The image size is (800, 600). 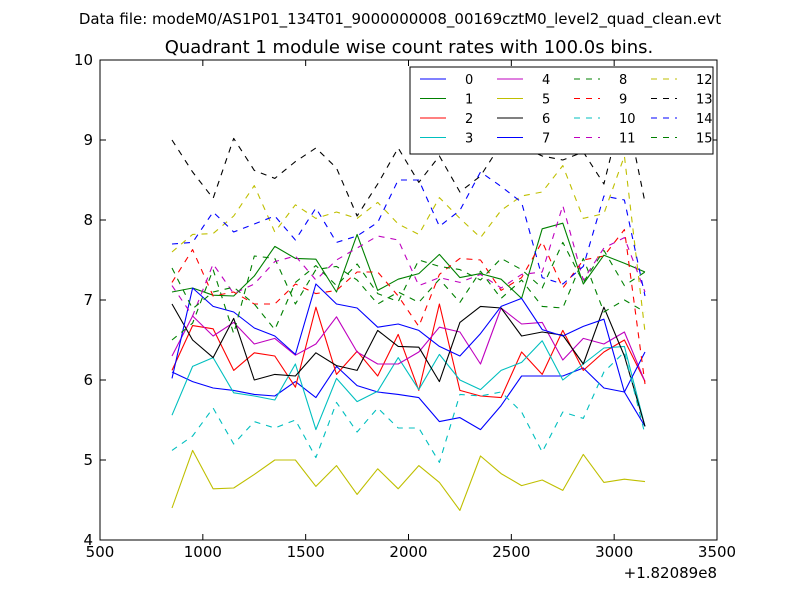 I want to click on y-tick-label: 9, so click(x=88, y=140).